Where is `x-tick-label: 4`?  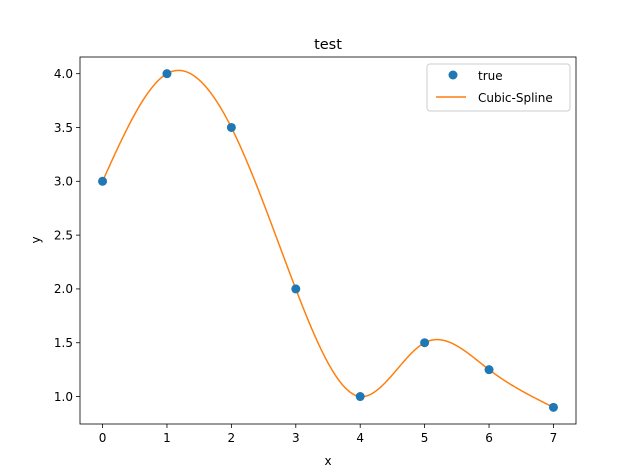
x-tick-label: 4 is located at coordinates (360, 438).